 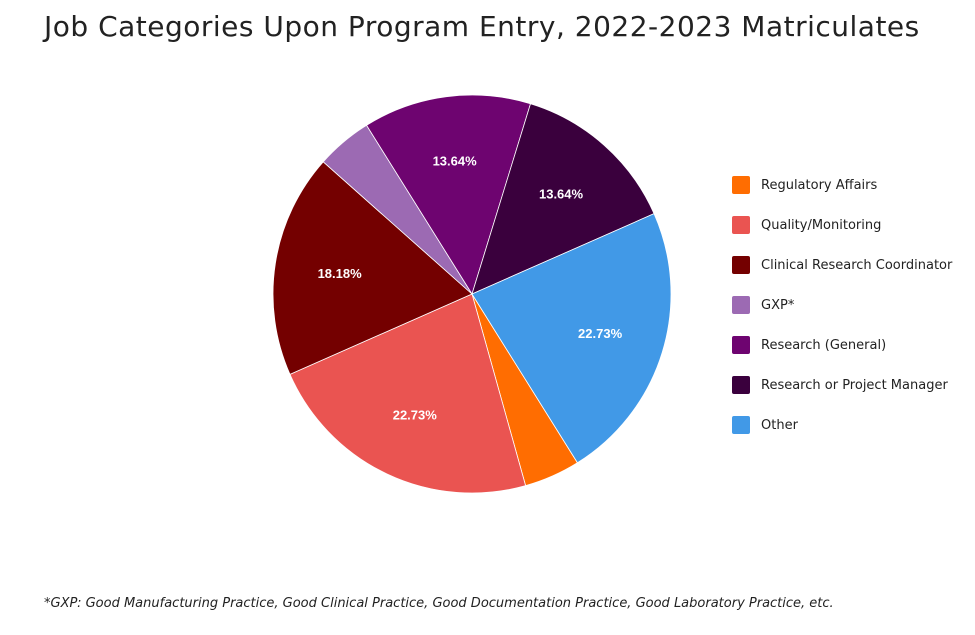 I want to click on legend-item-other: Other, so click(x=842, y=425).